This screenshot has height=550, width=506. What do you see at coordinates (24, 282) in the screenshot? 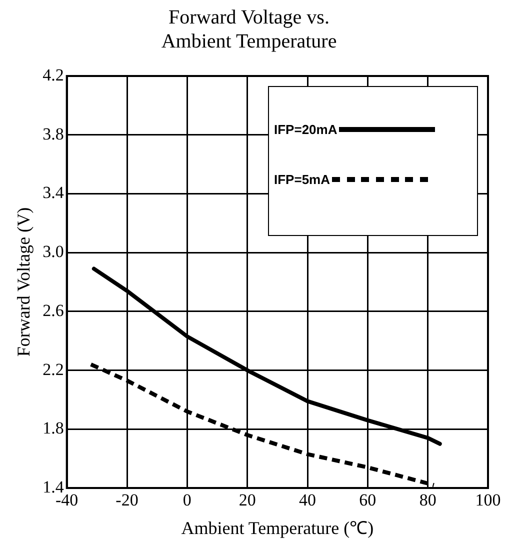
I see `y-axis-title: Forward Voltage (V)` at bounding box center [24, 282].